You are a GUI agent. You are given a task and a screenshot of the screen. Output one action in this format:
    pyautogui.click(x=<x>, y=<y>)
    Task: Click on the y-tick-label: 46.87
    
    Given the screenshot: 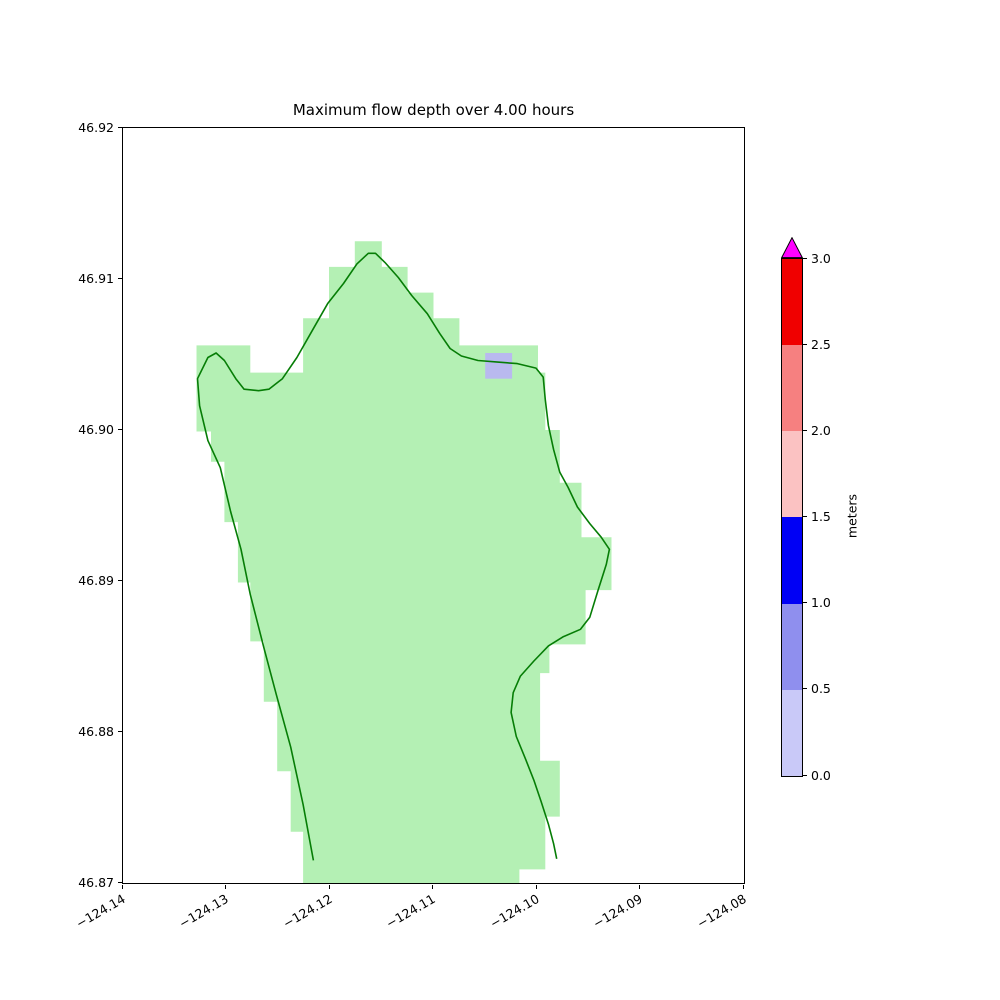 What is the action you would take?
    pyautogui.click(x=96, y=882)
    